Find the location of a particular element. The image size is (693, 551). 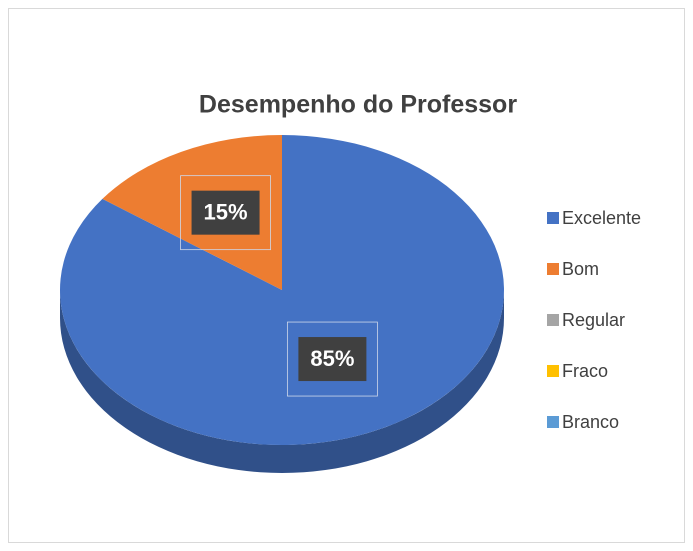

legend-label: Regular is located at coordinates (593, 320).